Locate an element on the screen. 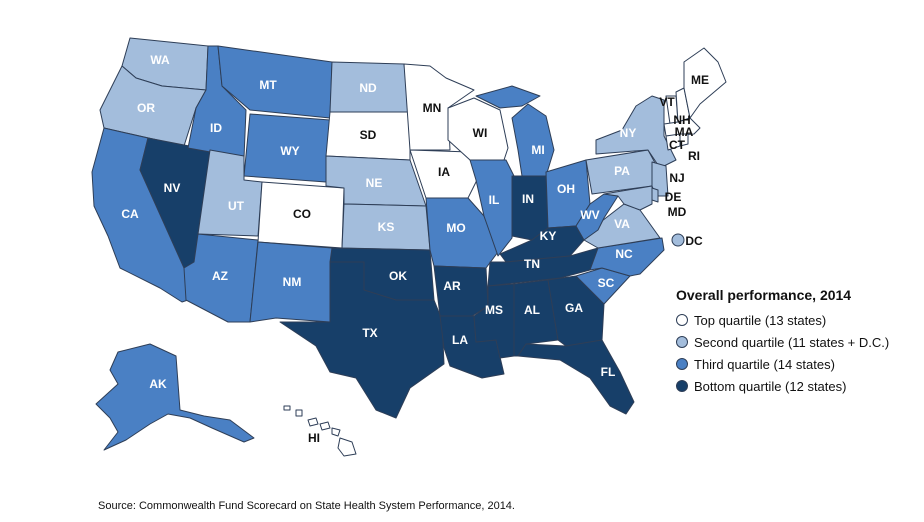 This screenshot has height=522, width=924. state-ME is located at coordinates (705, 83).